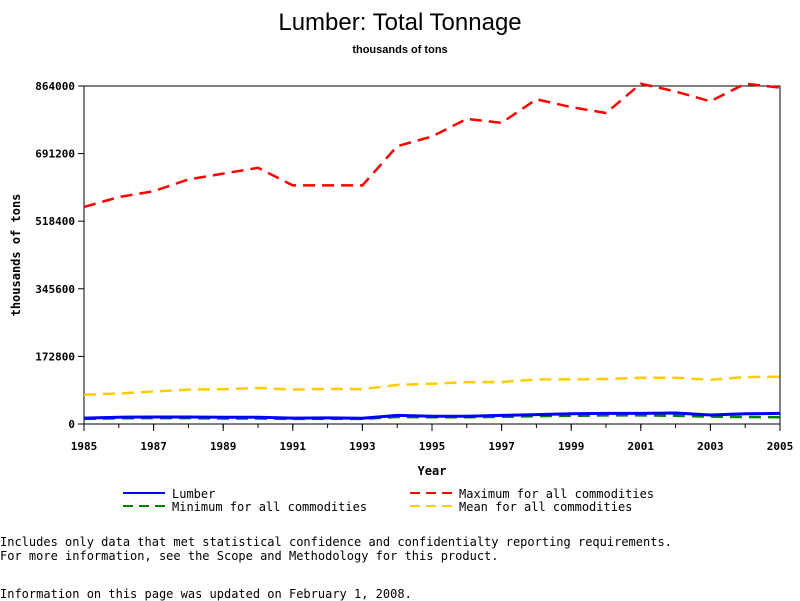 This screenshot has height=601, width=800. Describe the element at coordinates (59, 255) in the screenshot. I see `y-axis: 0 172800 345600 518400 691200 864000` at that location.